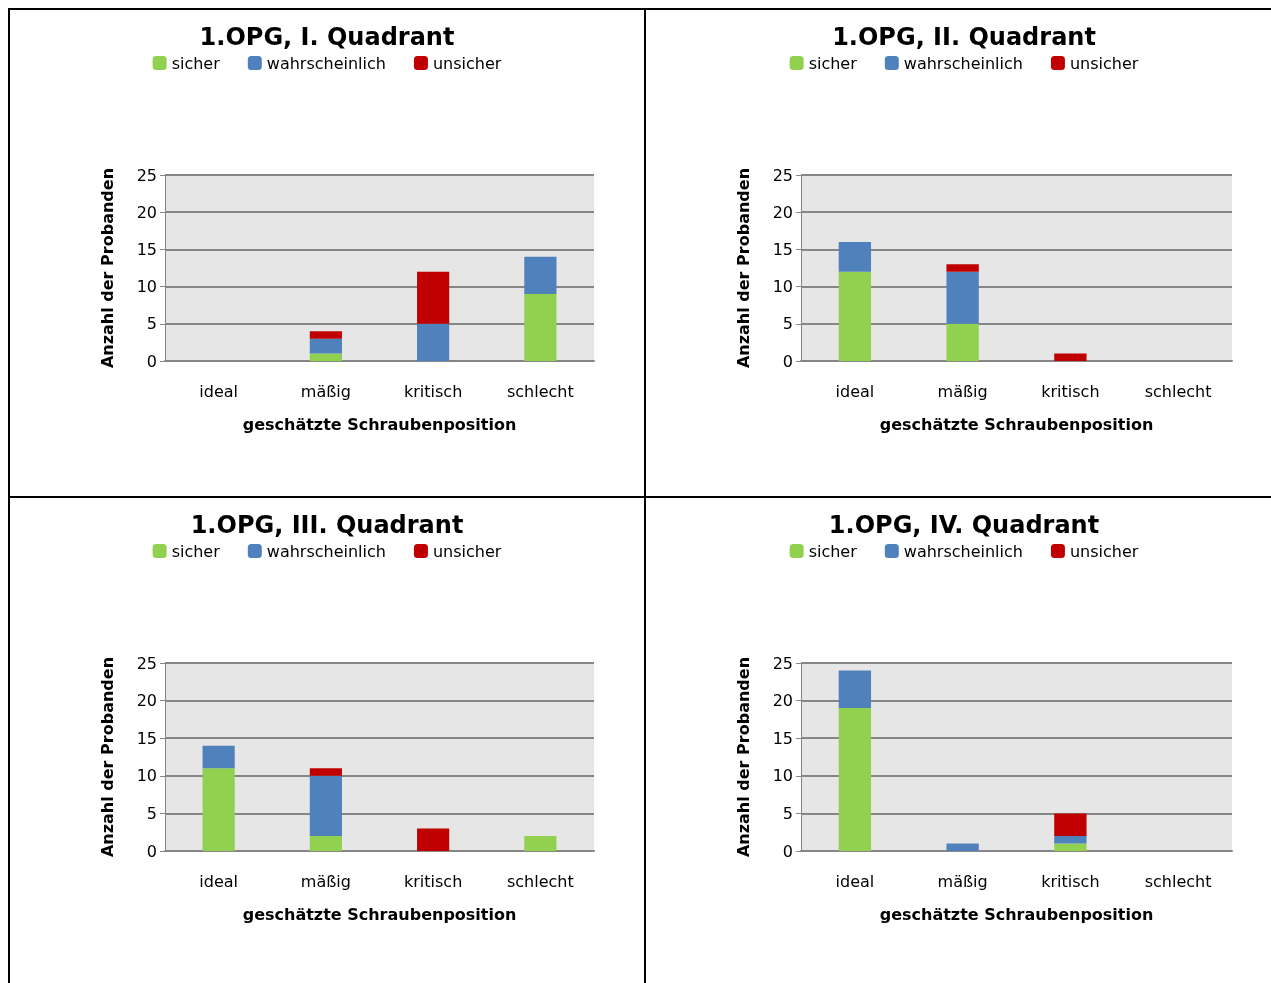  I want to click on chart-title: 1.OPG, III. Quadrant, so click(327, 525).